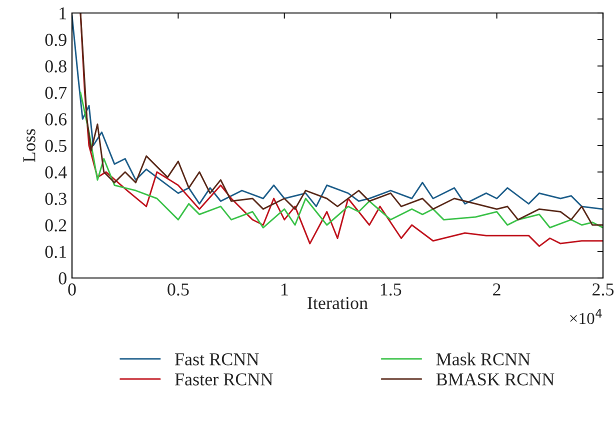  I want to click on y-axis-title: Loss, so click(29, 145).